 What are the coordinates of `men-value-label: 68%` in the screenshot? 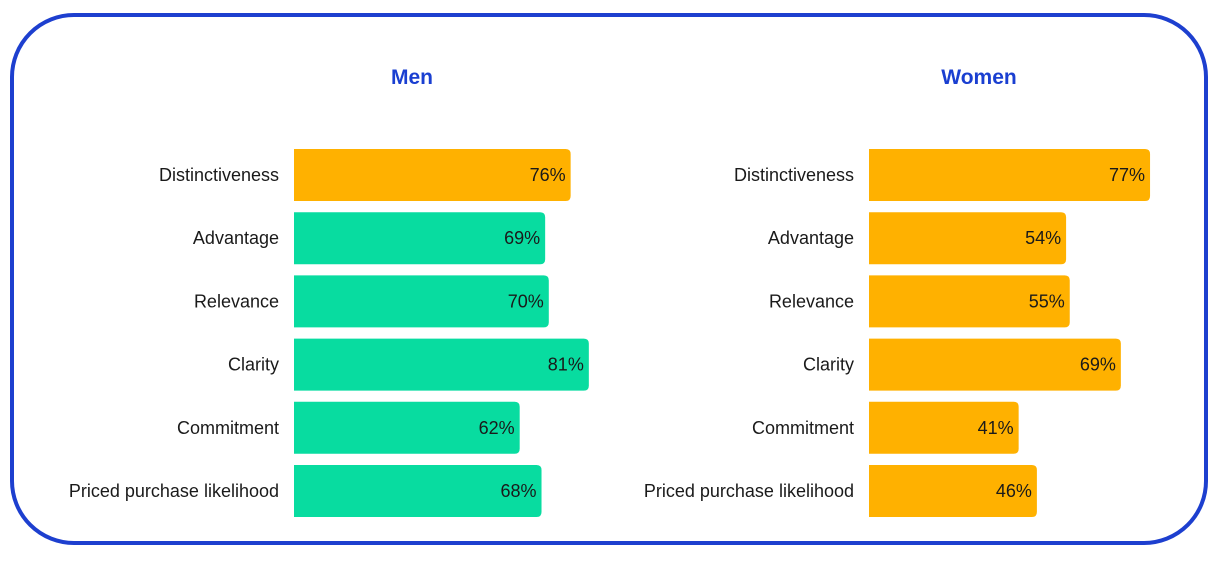 It's located at (518, 491).